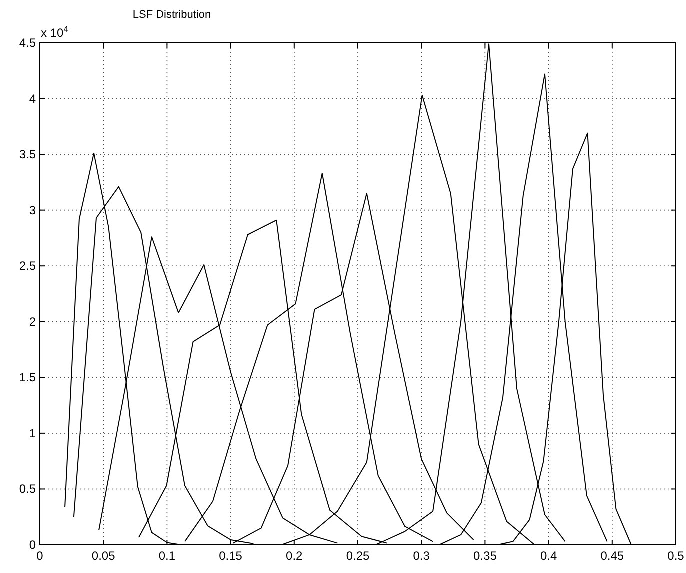  I want to click on x-tick-label: 0.3, so click(421, 556).